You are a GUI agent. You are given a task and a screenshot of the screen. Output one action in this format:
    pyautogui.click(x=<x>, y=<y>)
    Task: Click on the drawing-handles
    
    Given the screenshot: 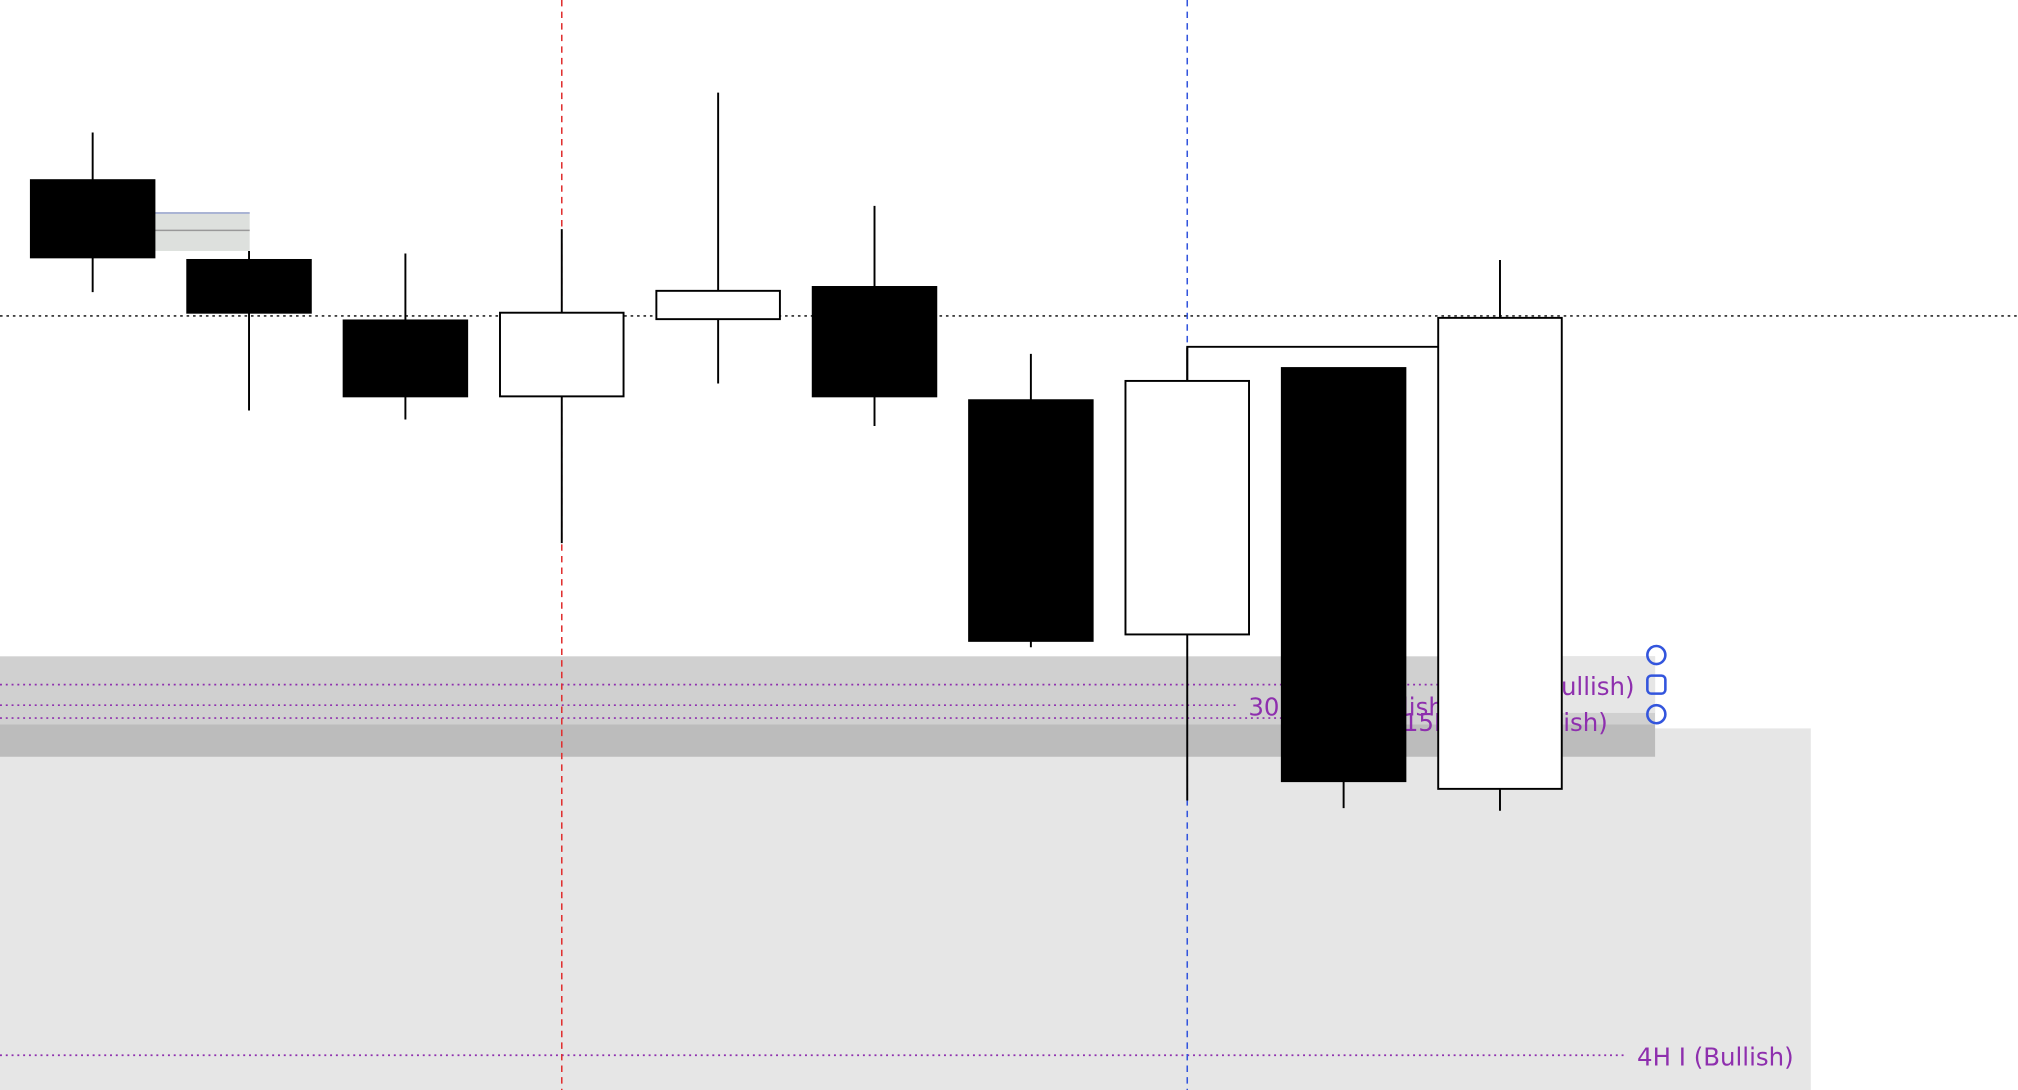 What is the action you would take?
    pyautogui.click(x=1656, y=684)
    